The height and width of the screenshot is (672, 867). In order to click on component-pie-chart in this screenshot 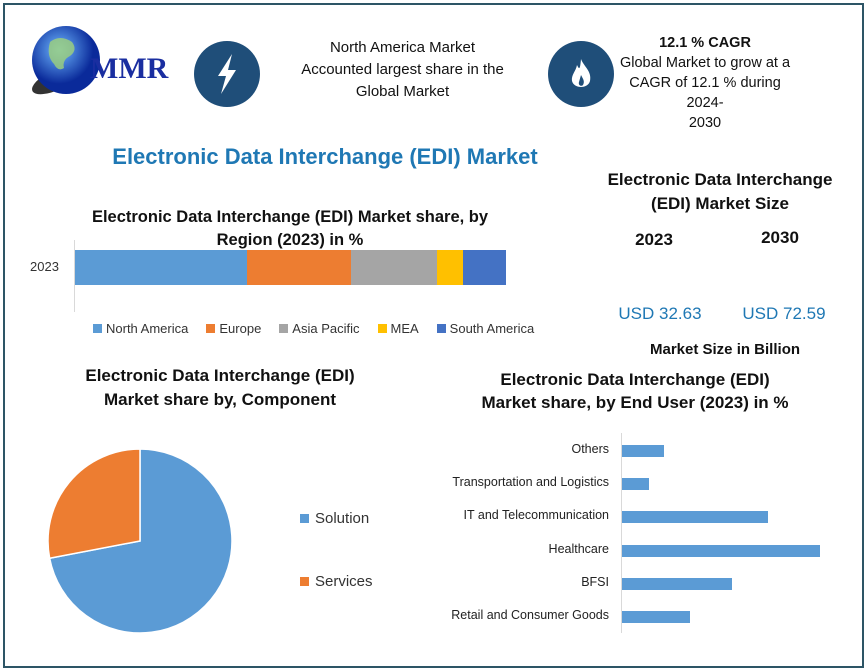, I will do `click(140, 541)`.